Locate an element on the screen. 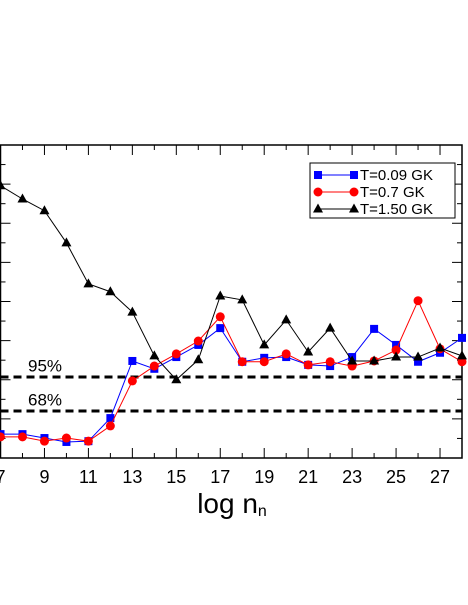  x-tick-label: 25 is located at coordinates (396, 477).